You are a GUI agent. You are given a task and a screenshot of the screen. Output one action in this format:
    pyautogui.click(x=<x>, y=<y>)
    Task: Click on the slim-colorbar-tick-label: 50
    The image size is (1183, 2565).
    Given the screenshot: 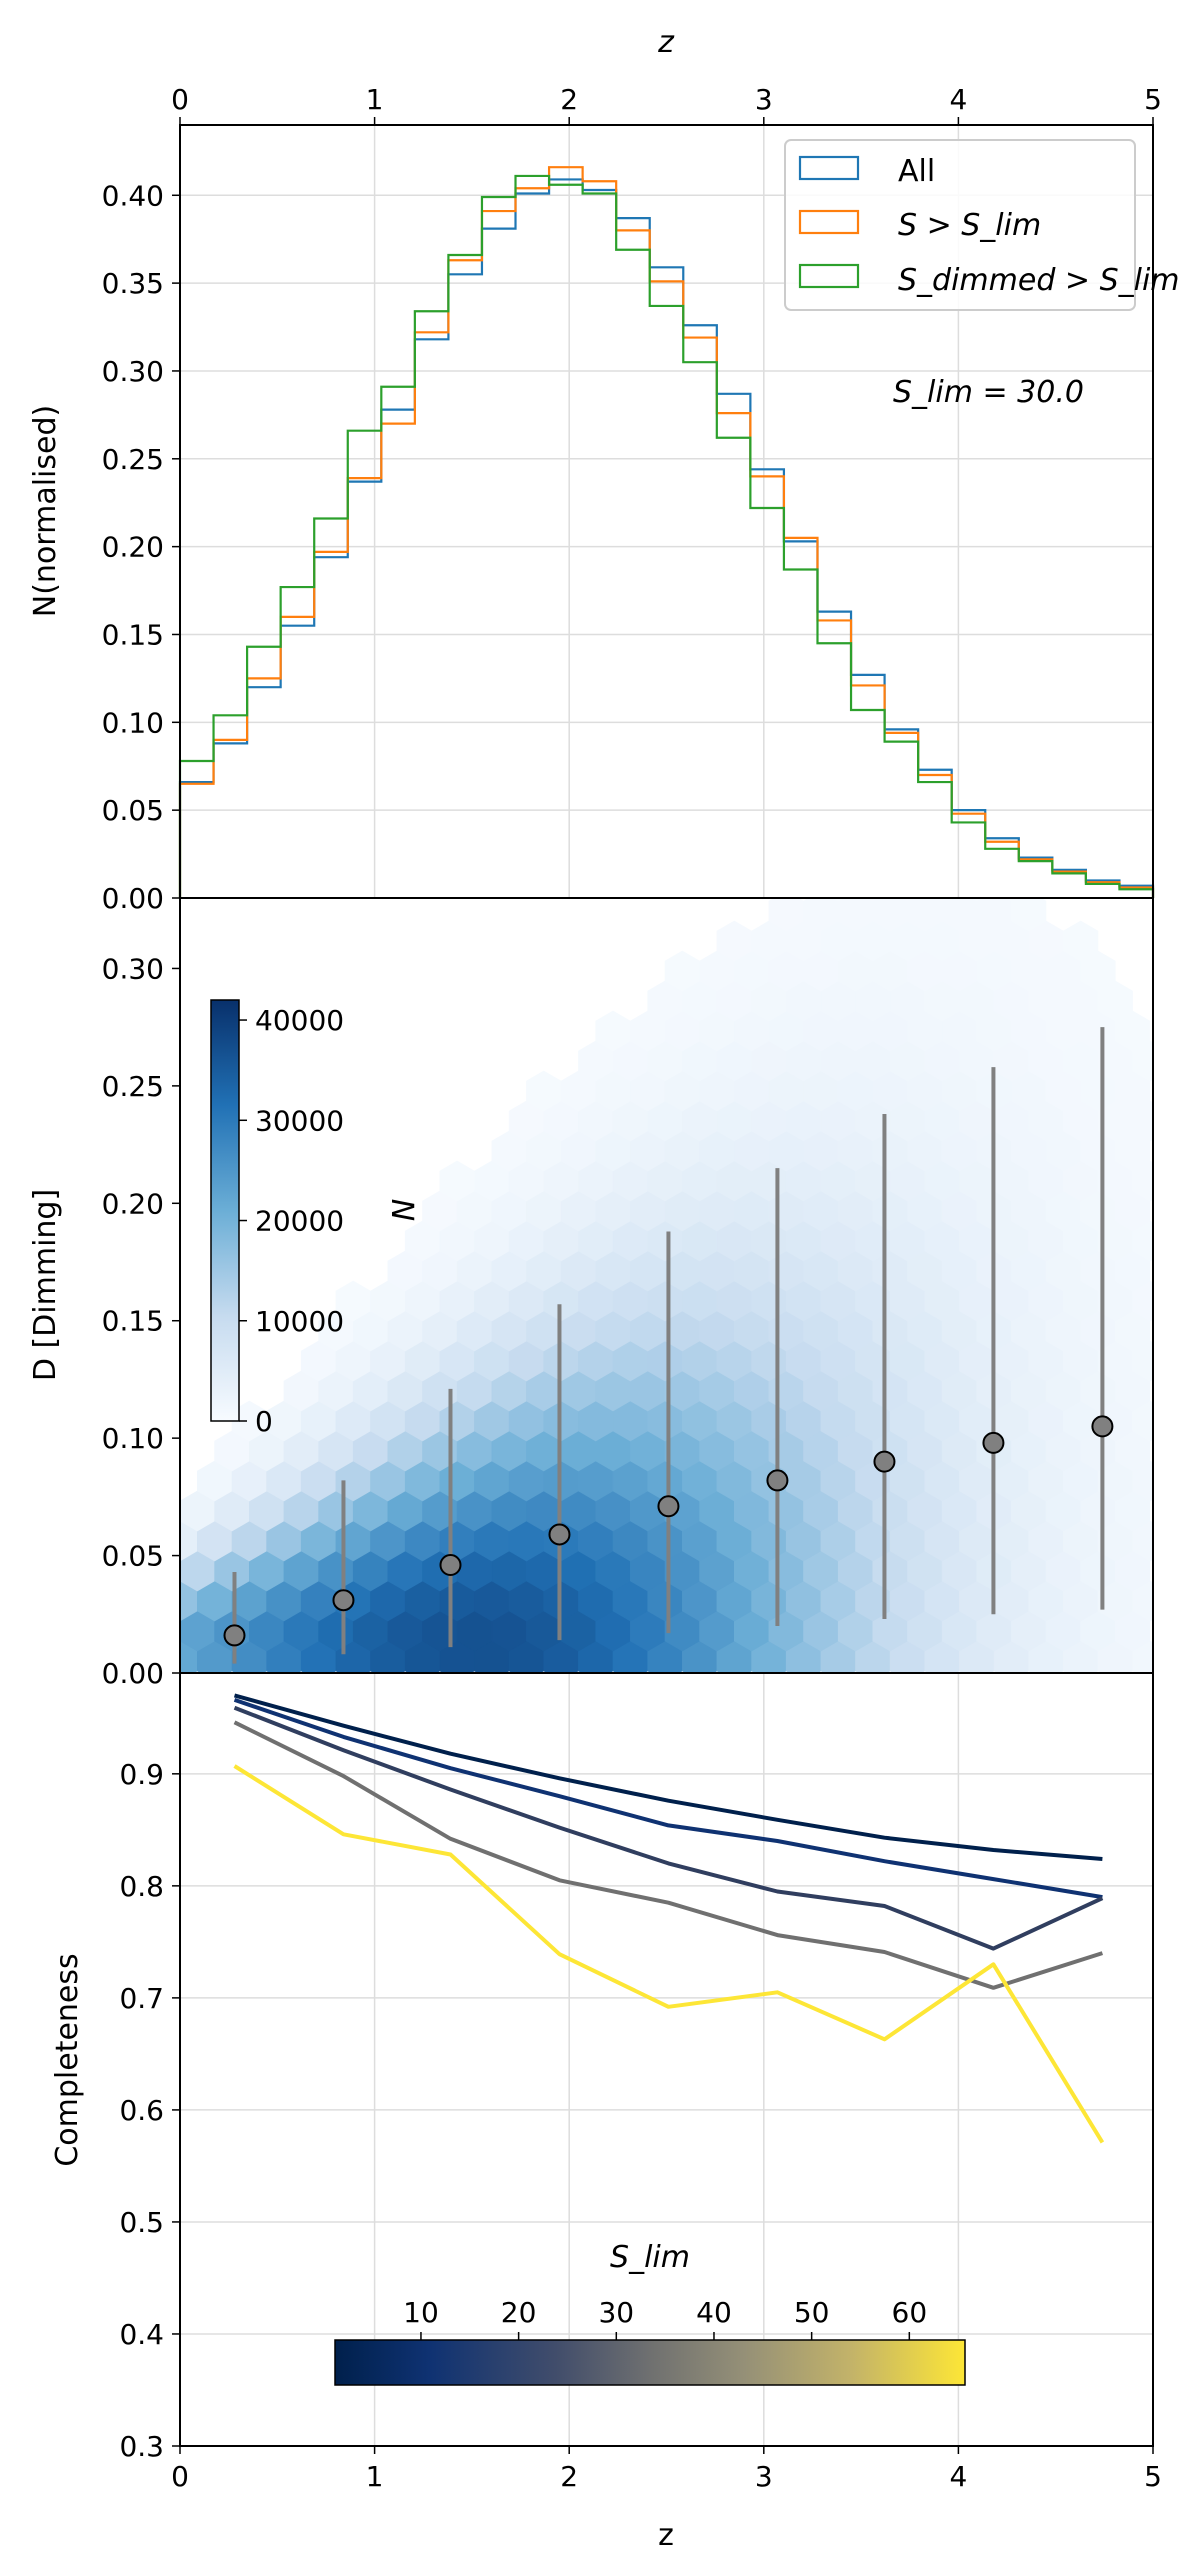 What is the action you would take?
    pyautogui.click(x=812, y=2312)
    